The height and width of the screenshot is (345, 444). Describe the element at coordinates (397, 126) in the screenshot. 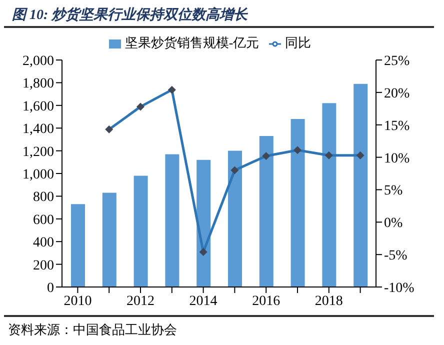

I see `y2-tick-label: 15%` at that location.